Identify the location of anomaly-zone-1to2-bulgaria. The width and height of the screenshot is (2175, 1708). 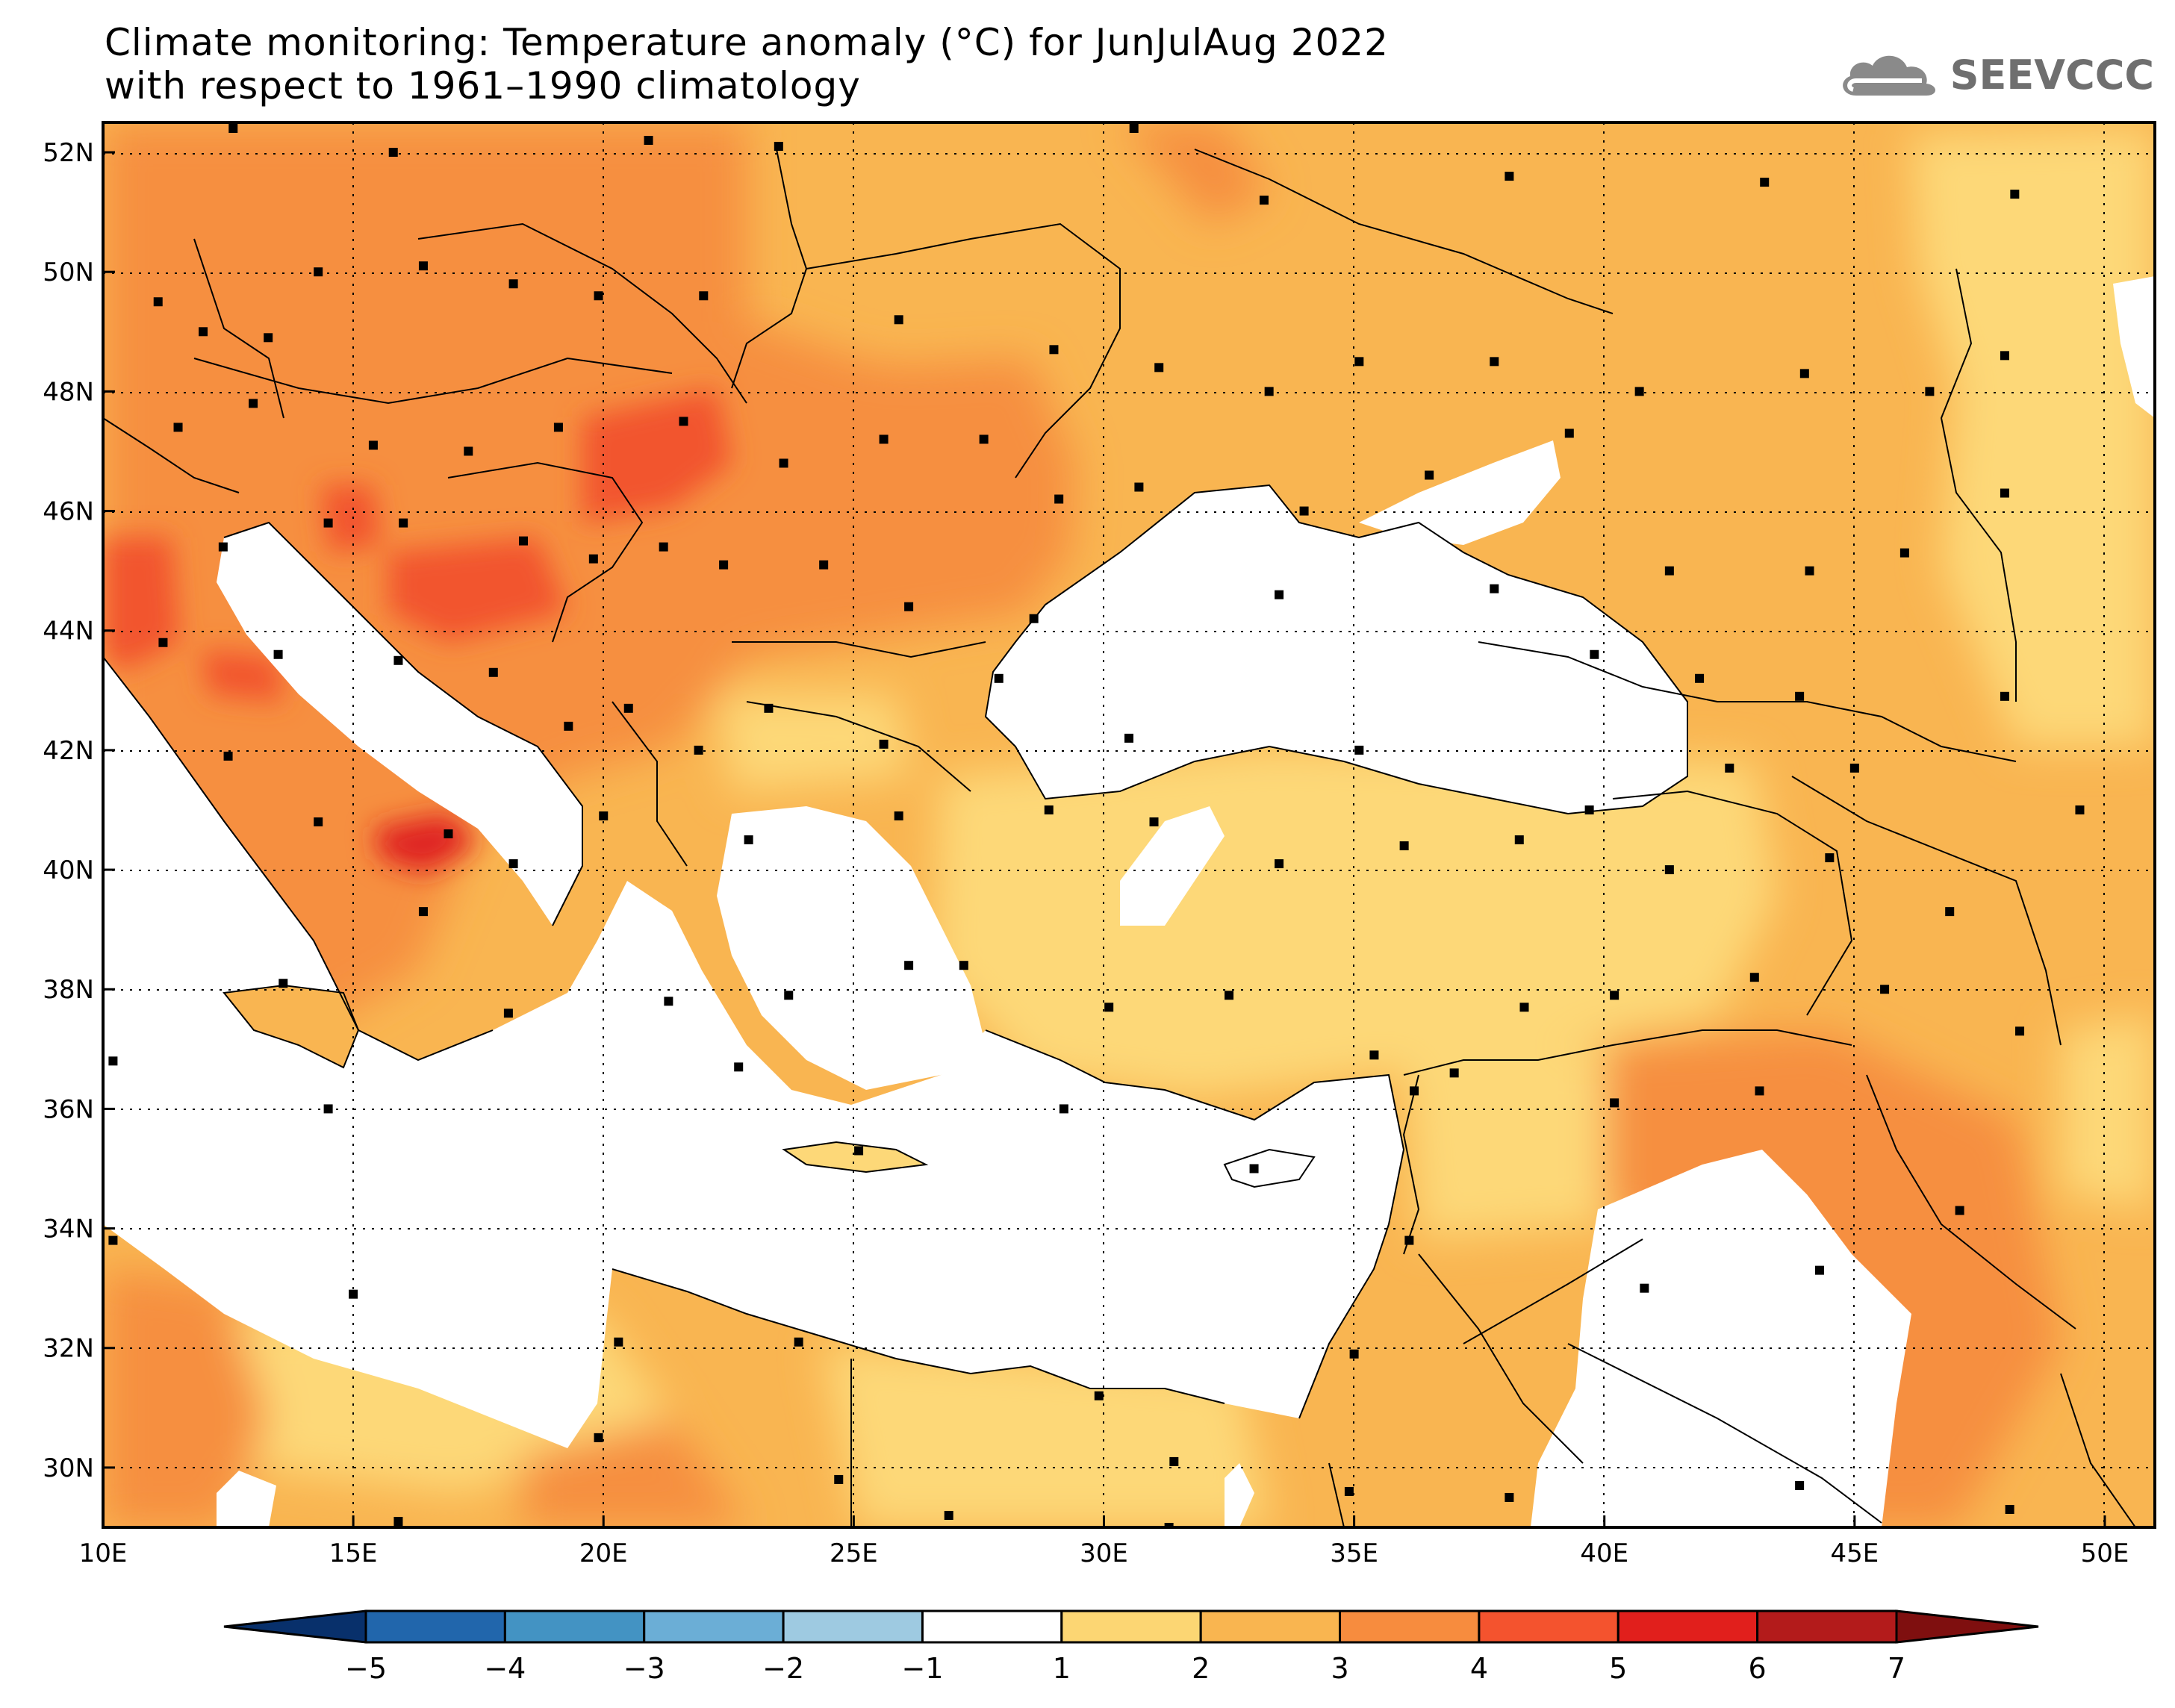
(814, 742).